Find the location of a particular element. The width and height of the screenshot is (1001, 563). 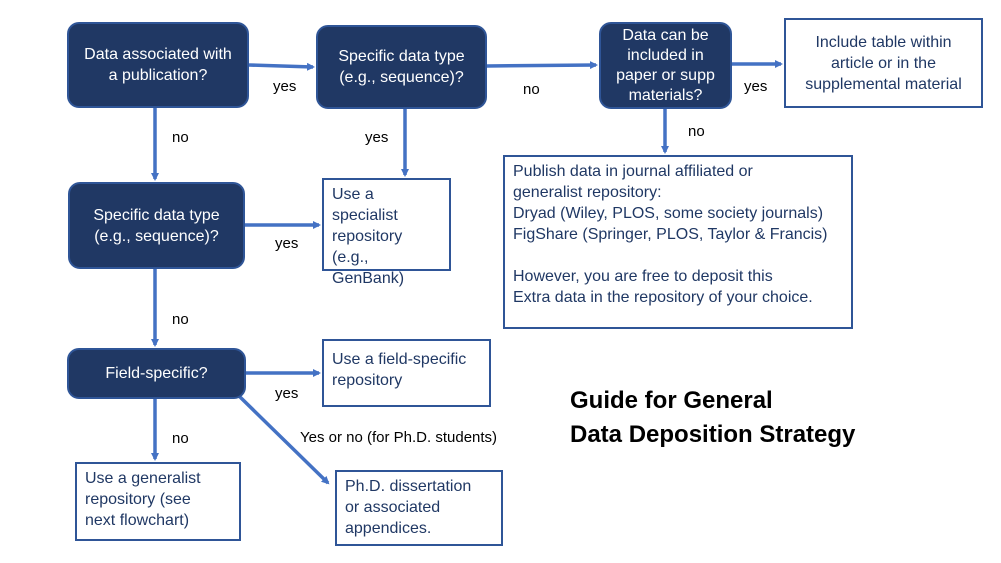

decision-specific-type-left: Specific data type (e.g., sequence)? is located at coordinates (156, 225).